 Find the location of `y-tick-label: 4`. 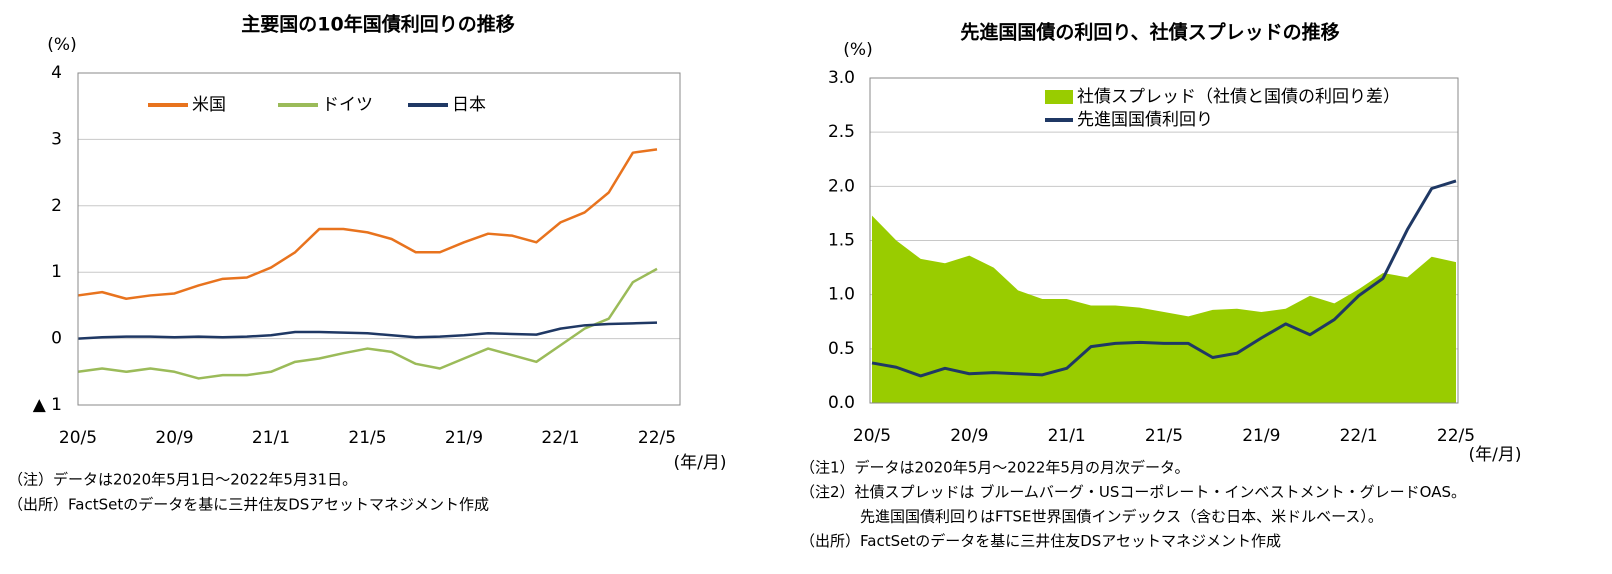

y-tick-label: 4 is located at coordinates (56, 73).